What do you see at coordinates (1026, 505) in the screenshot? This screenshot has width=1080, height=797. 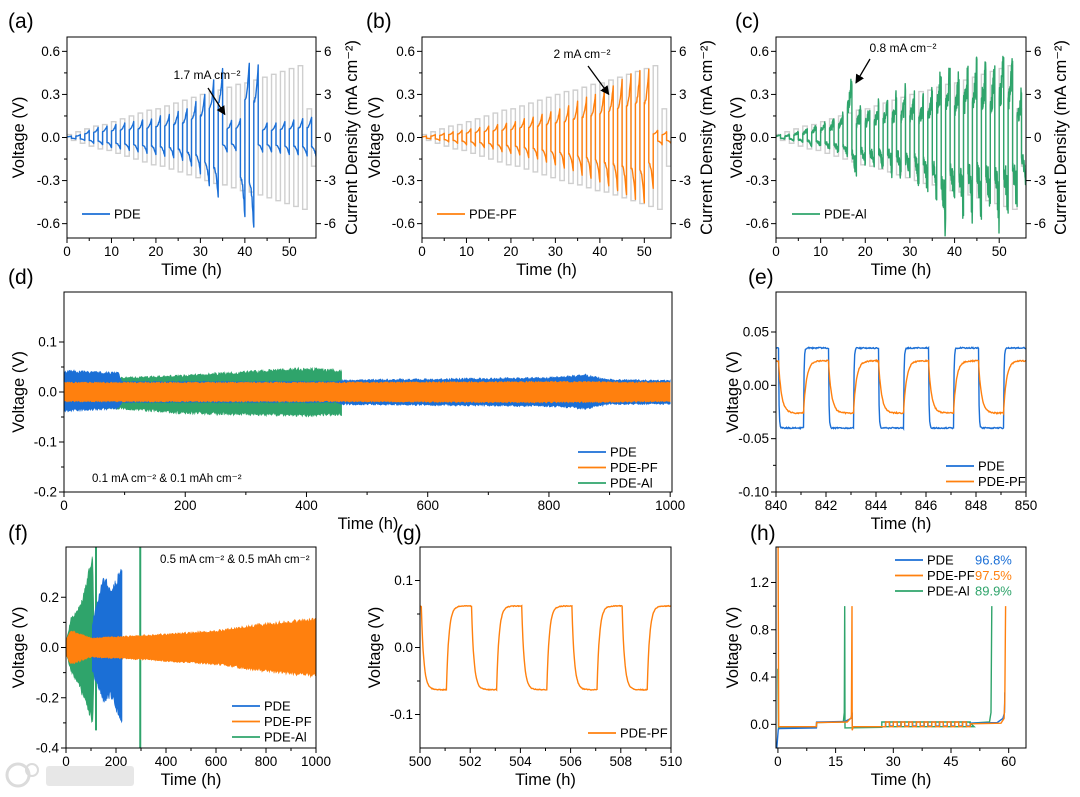 I see `x-tick-label: 850` at bounding box center [1026, 505].